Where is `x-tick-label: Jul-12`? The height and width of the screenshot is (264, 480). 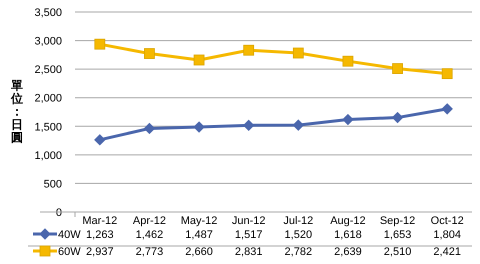 x-tick-label: Jul-12 is located at coordinates (298, 221).